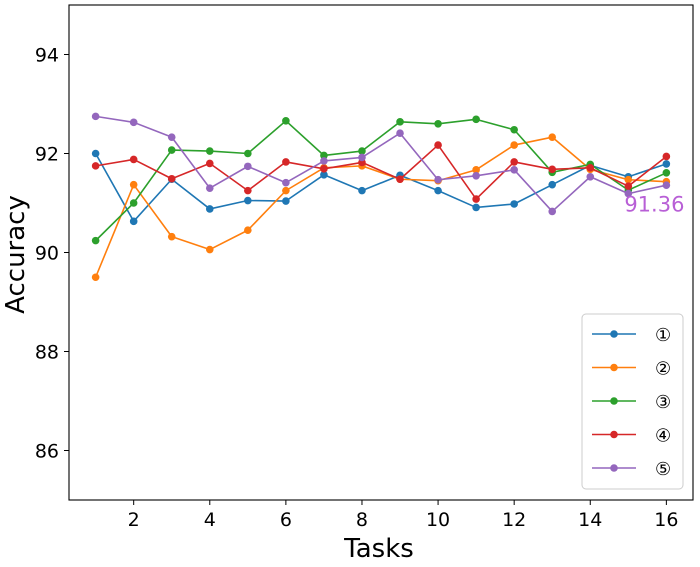 The image size is (700, 567). I want to click on legend-item-2: ②, so click(631, 369).